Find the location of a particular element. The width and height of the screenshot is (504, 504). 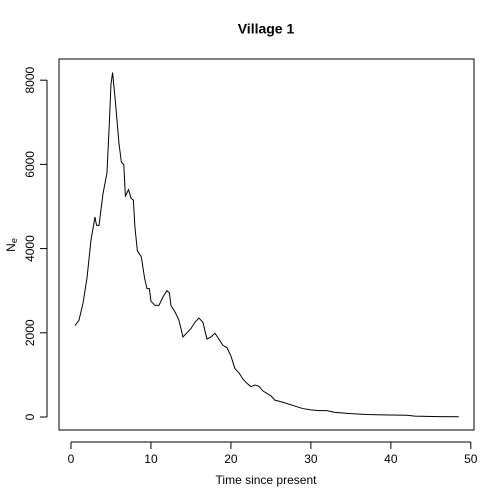

x-tick-label: 50 is located at coordinates (471, 459).